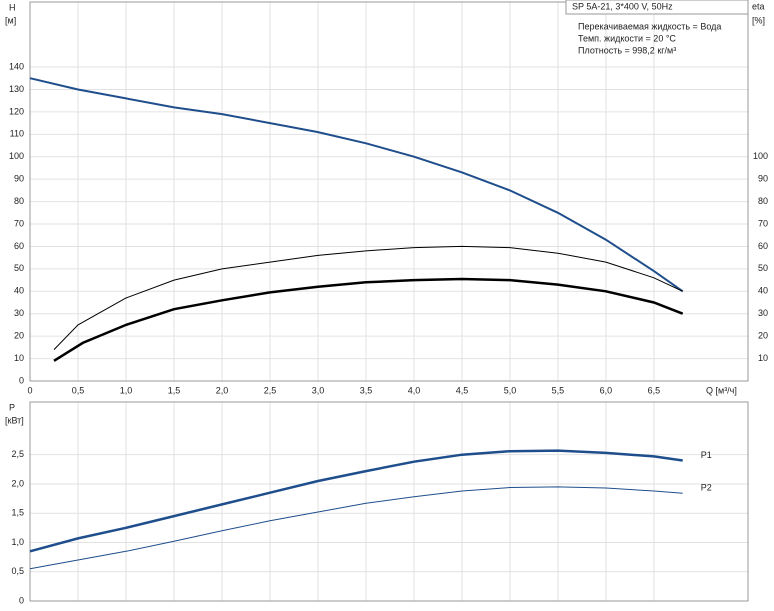 The width and height of the screenshot is (774, 611). I want to click on y-tick-label: 2,5, so click(17, 454).